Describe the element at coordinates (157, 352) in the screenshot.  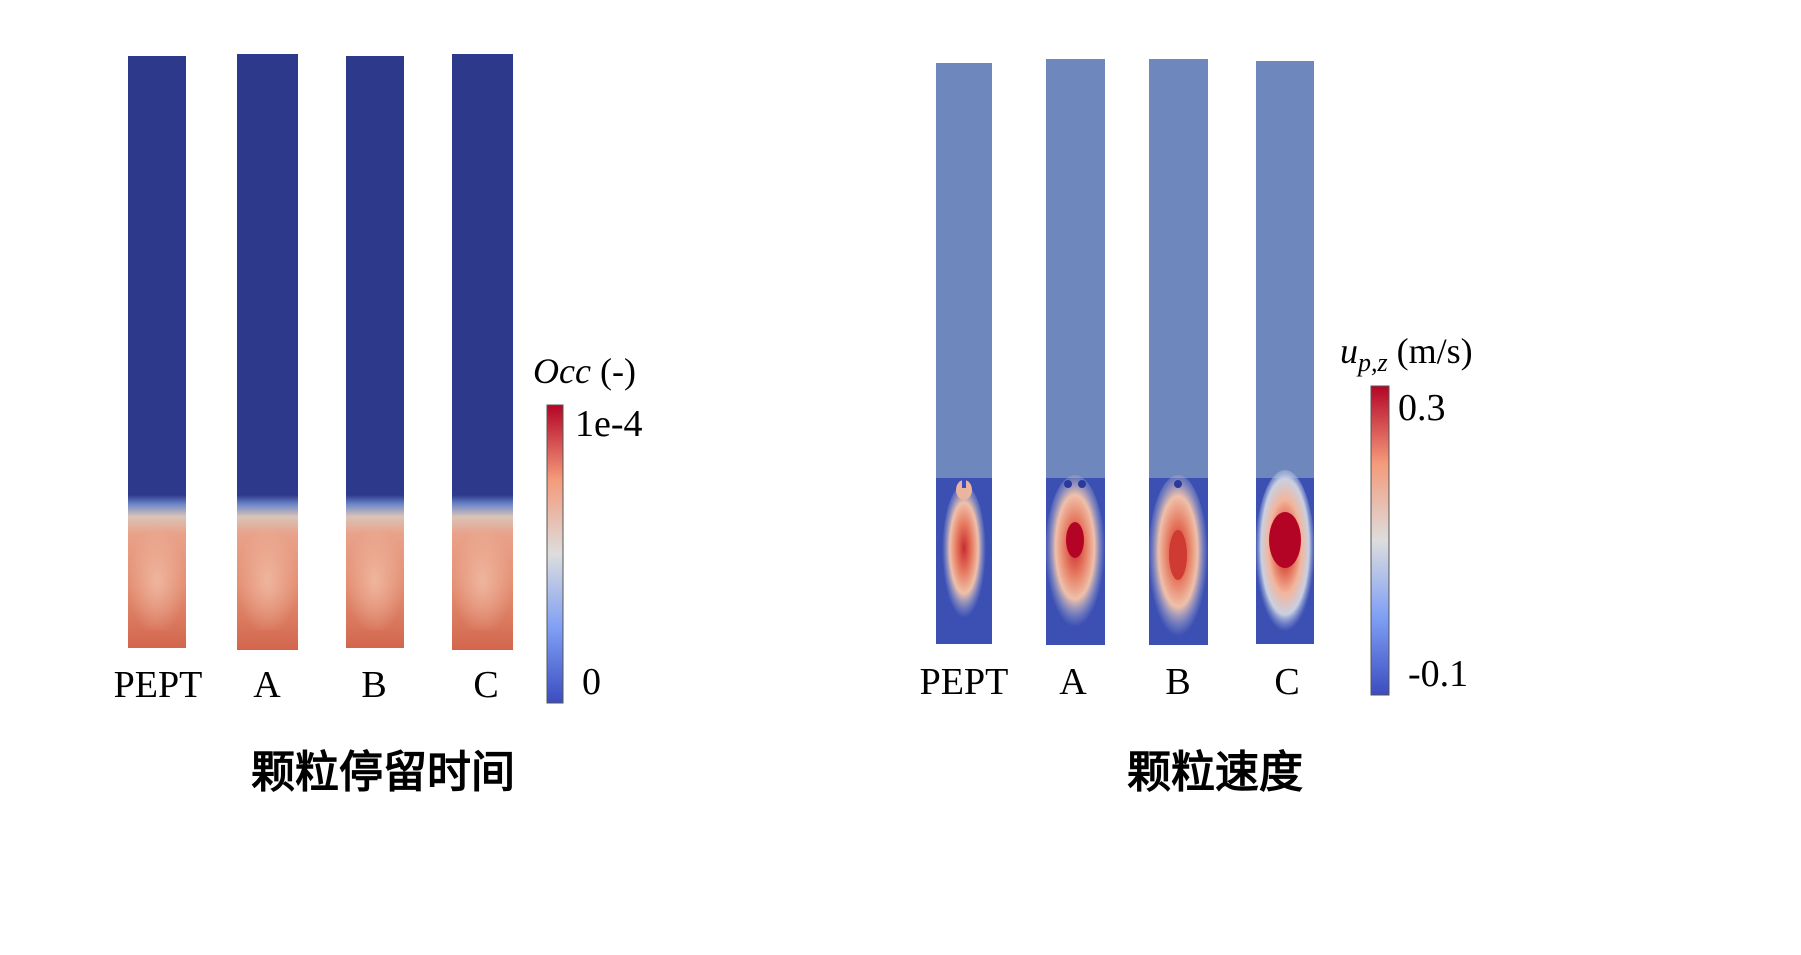
I see `occupancy-column-pept` at that location.